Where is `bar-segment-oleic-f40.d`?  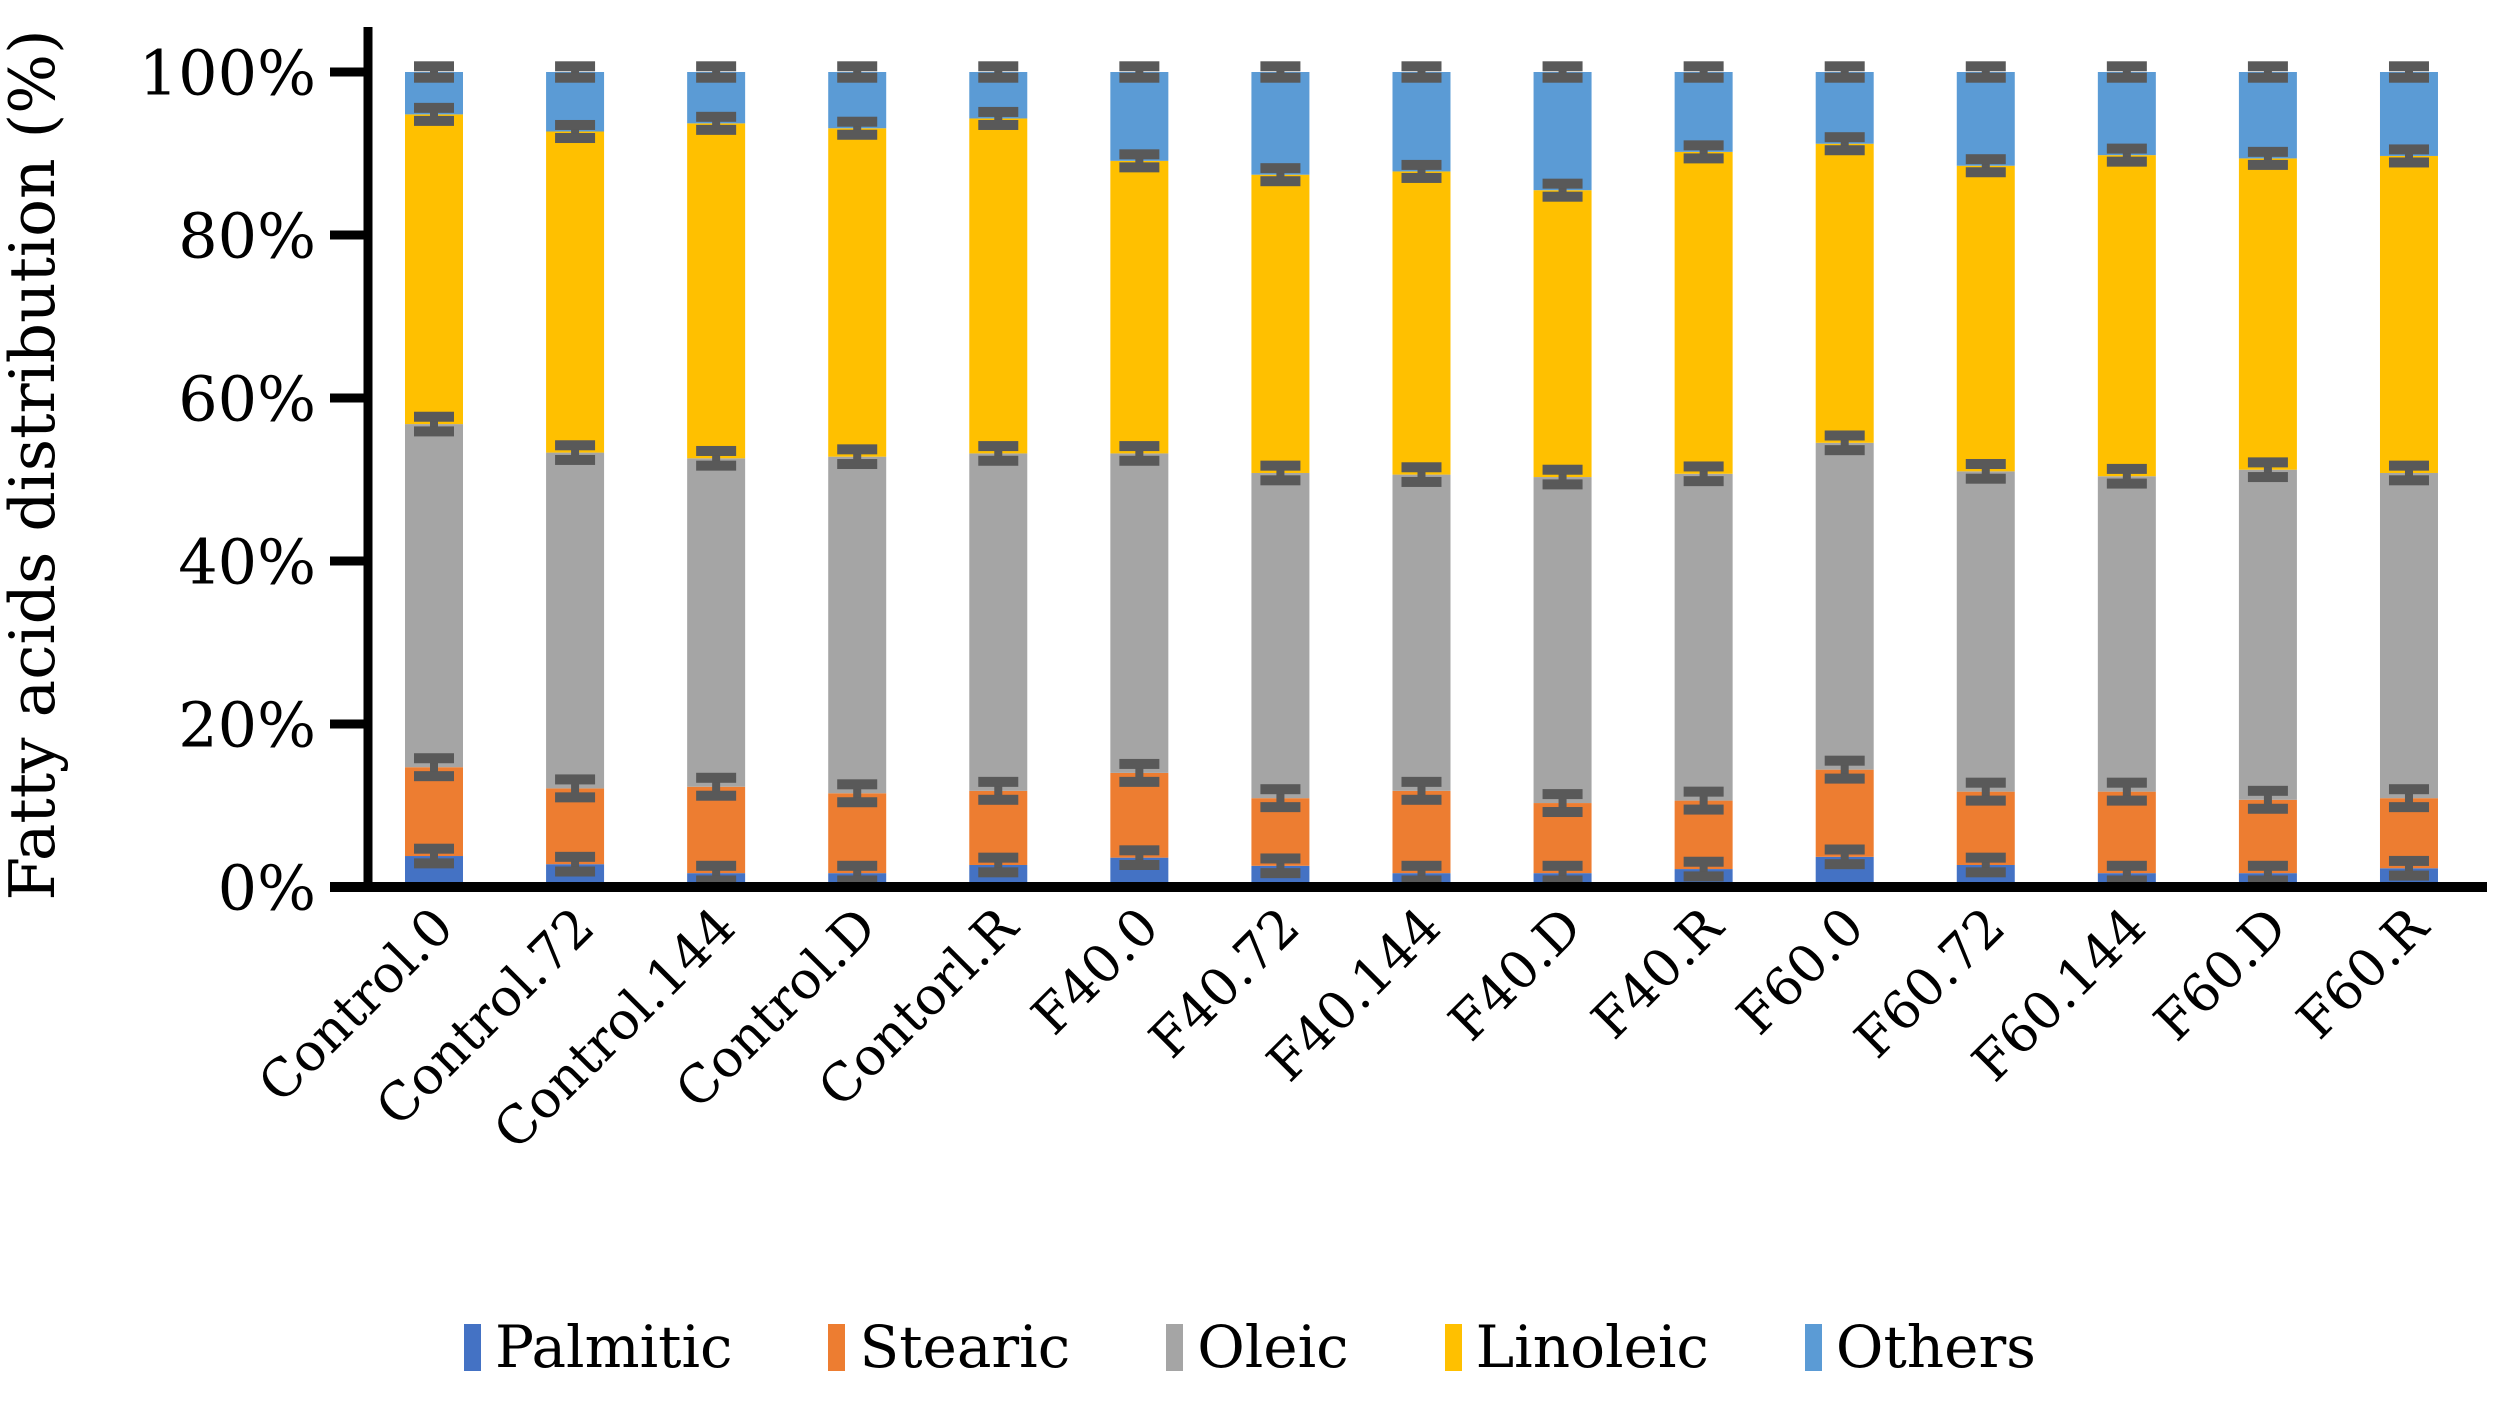
bar-segment-oleic-f40.d is located at coordinates (1562, 640).